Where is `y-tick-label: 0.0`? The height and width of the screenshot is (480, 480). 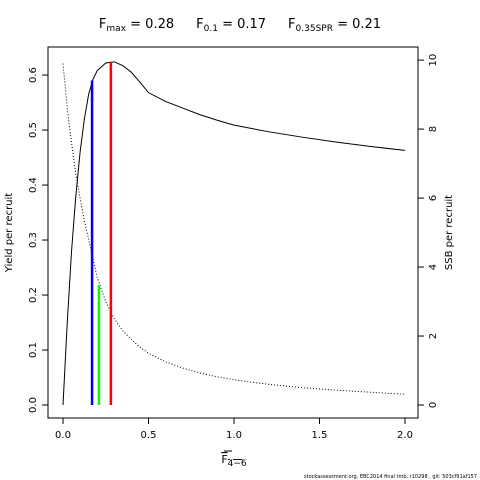 y-tick-label: 0.0 is located at coordinates (33, 405).